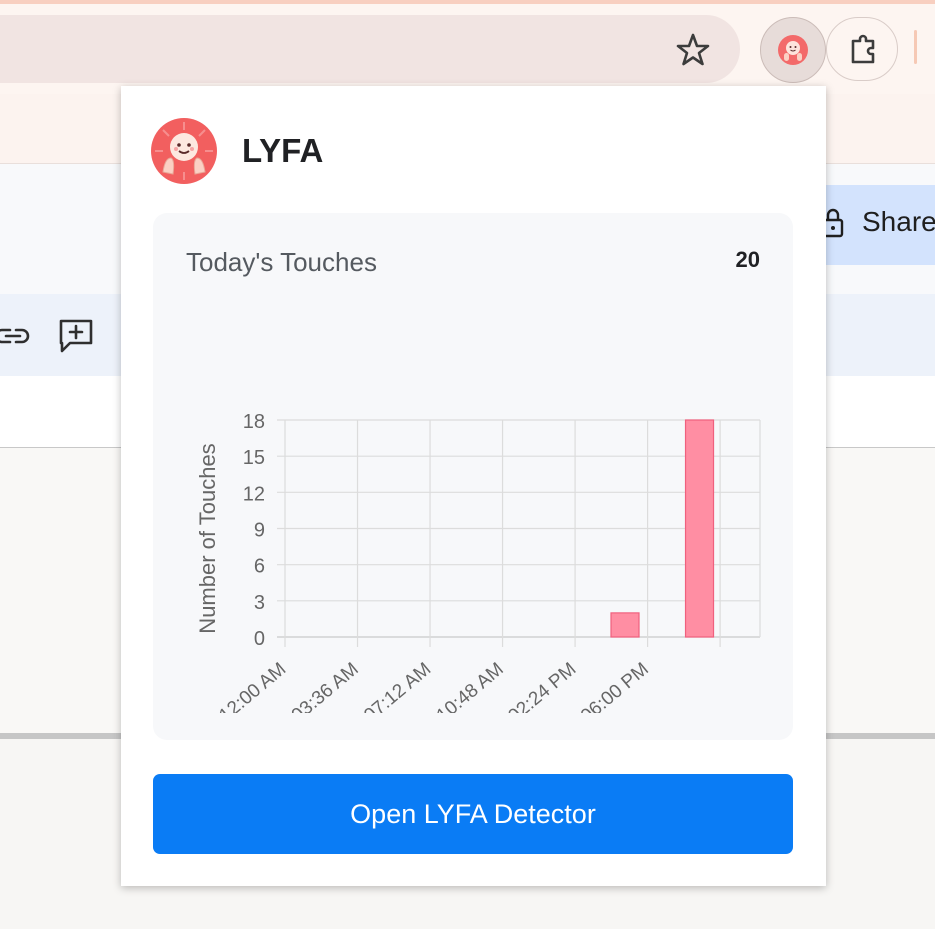  I want to click on chart-grid, so click(519, 533).